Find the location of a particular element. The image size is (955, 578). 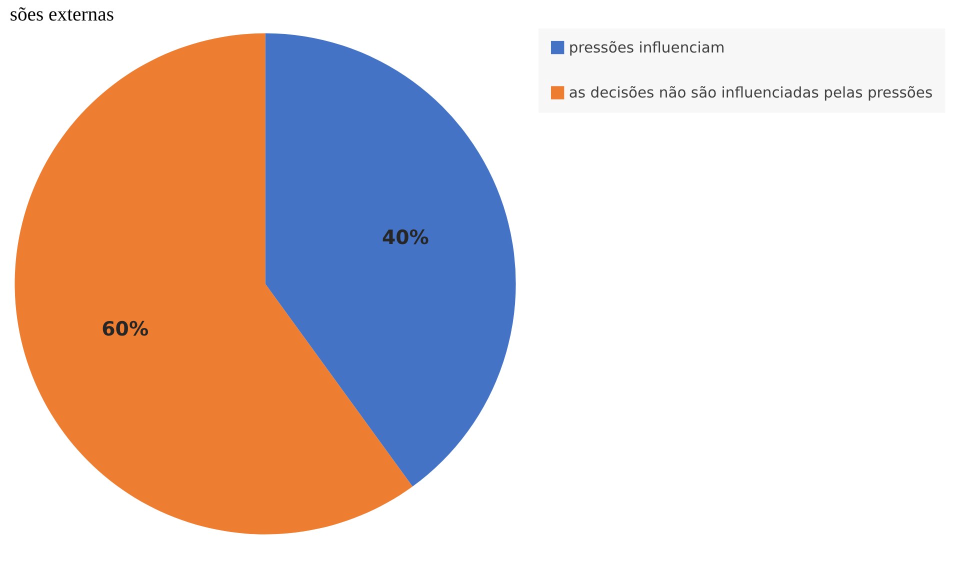

legend-label: as decisões não são influenciadas pelas pressões is located at coordinates (750, 93).